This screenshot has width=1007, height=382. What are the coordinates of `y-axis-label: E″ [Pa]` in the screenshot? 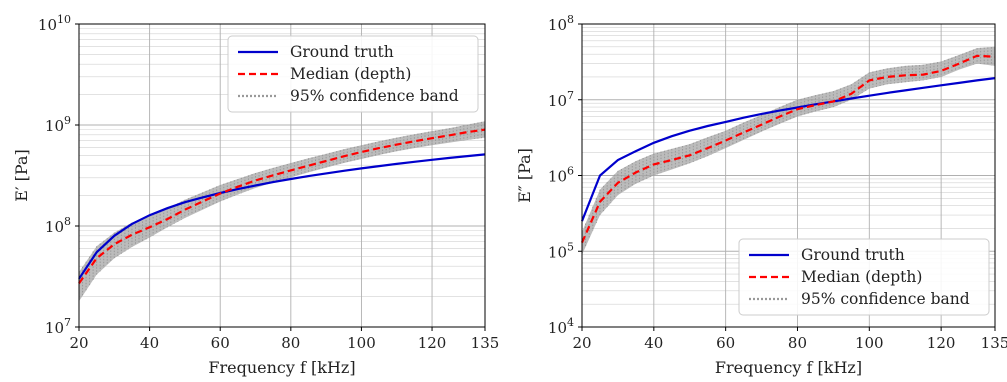 It's located at (524, 175).